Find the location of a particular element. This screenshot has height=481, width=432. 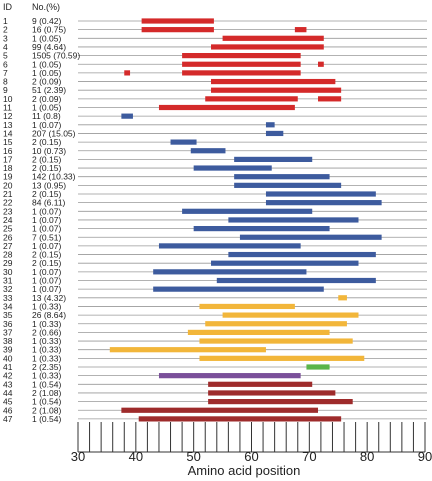

row-id-label: 26 is located at coordinates (8, 237).